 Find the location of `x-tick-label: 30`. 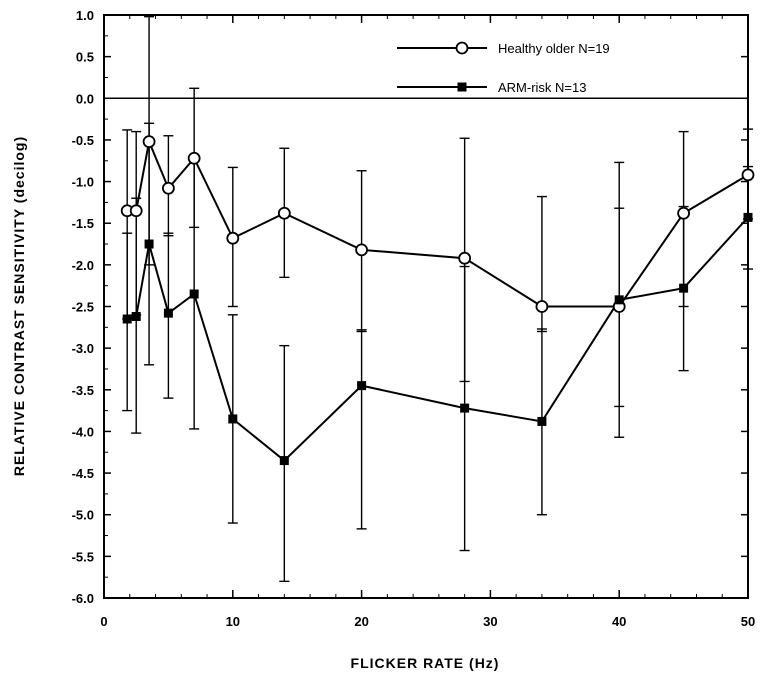

x-tick-label: 30 is located at coordinates (490, 621).